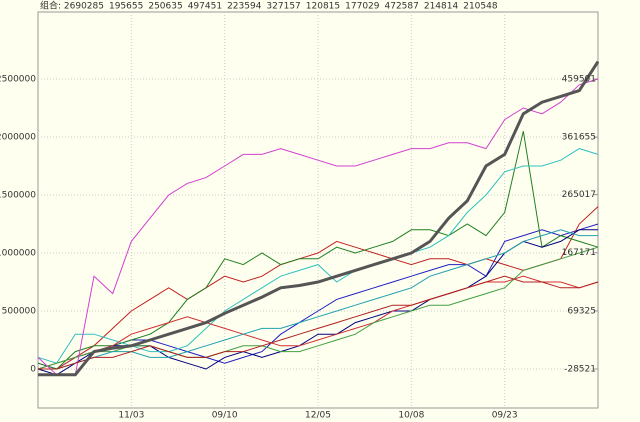 The width and height of the screenshot is (640, 422). Describe the element at coordinates (362, 7) in the screenshot. I see `legend-entry: 177029` at that location.